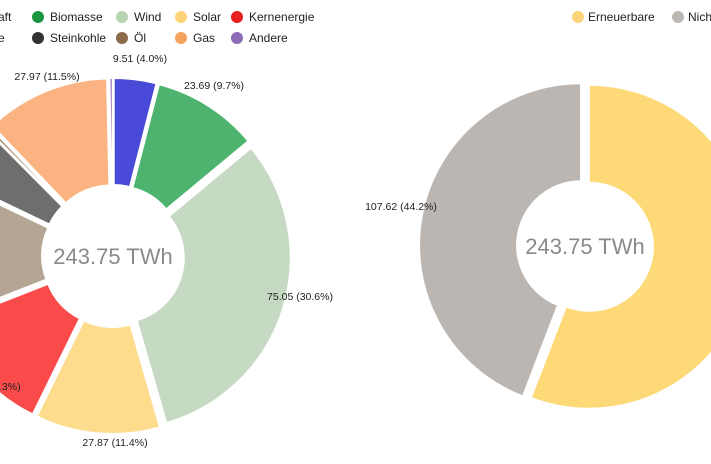  I want to click on chart1-slice-öl, so click(33, 171).